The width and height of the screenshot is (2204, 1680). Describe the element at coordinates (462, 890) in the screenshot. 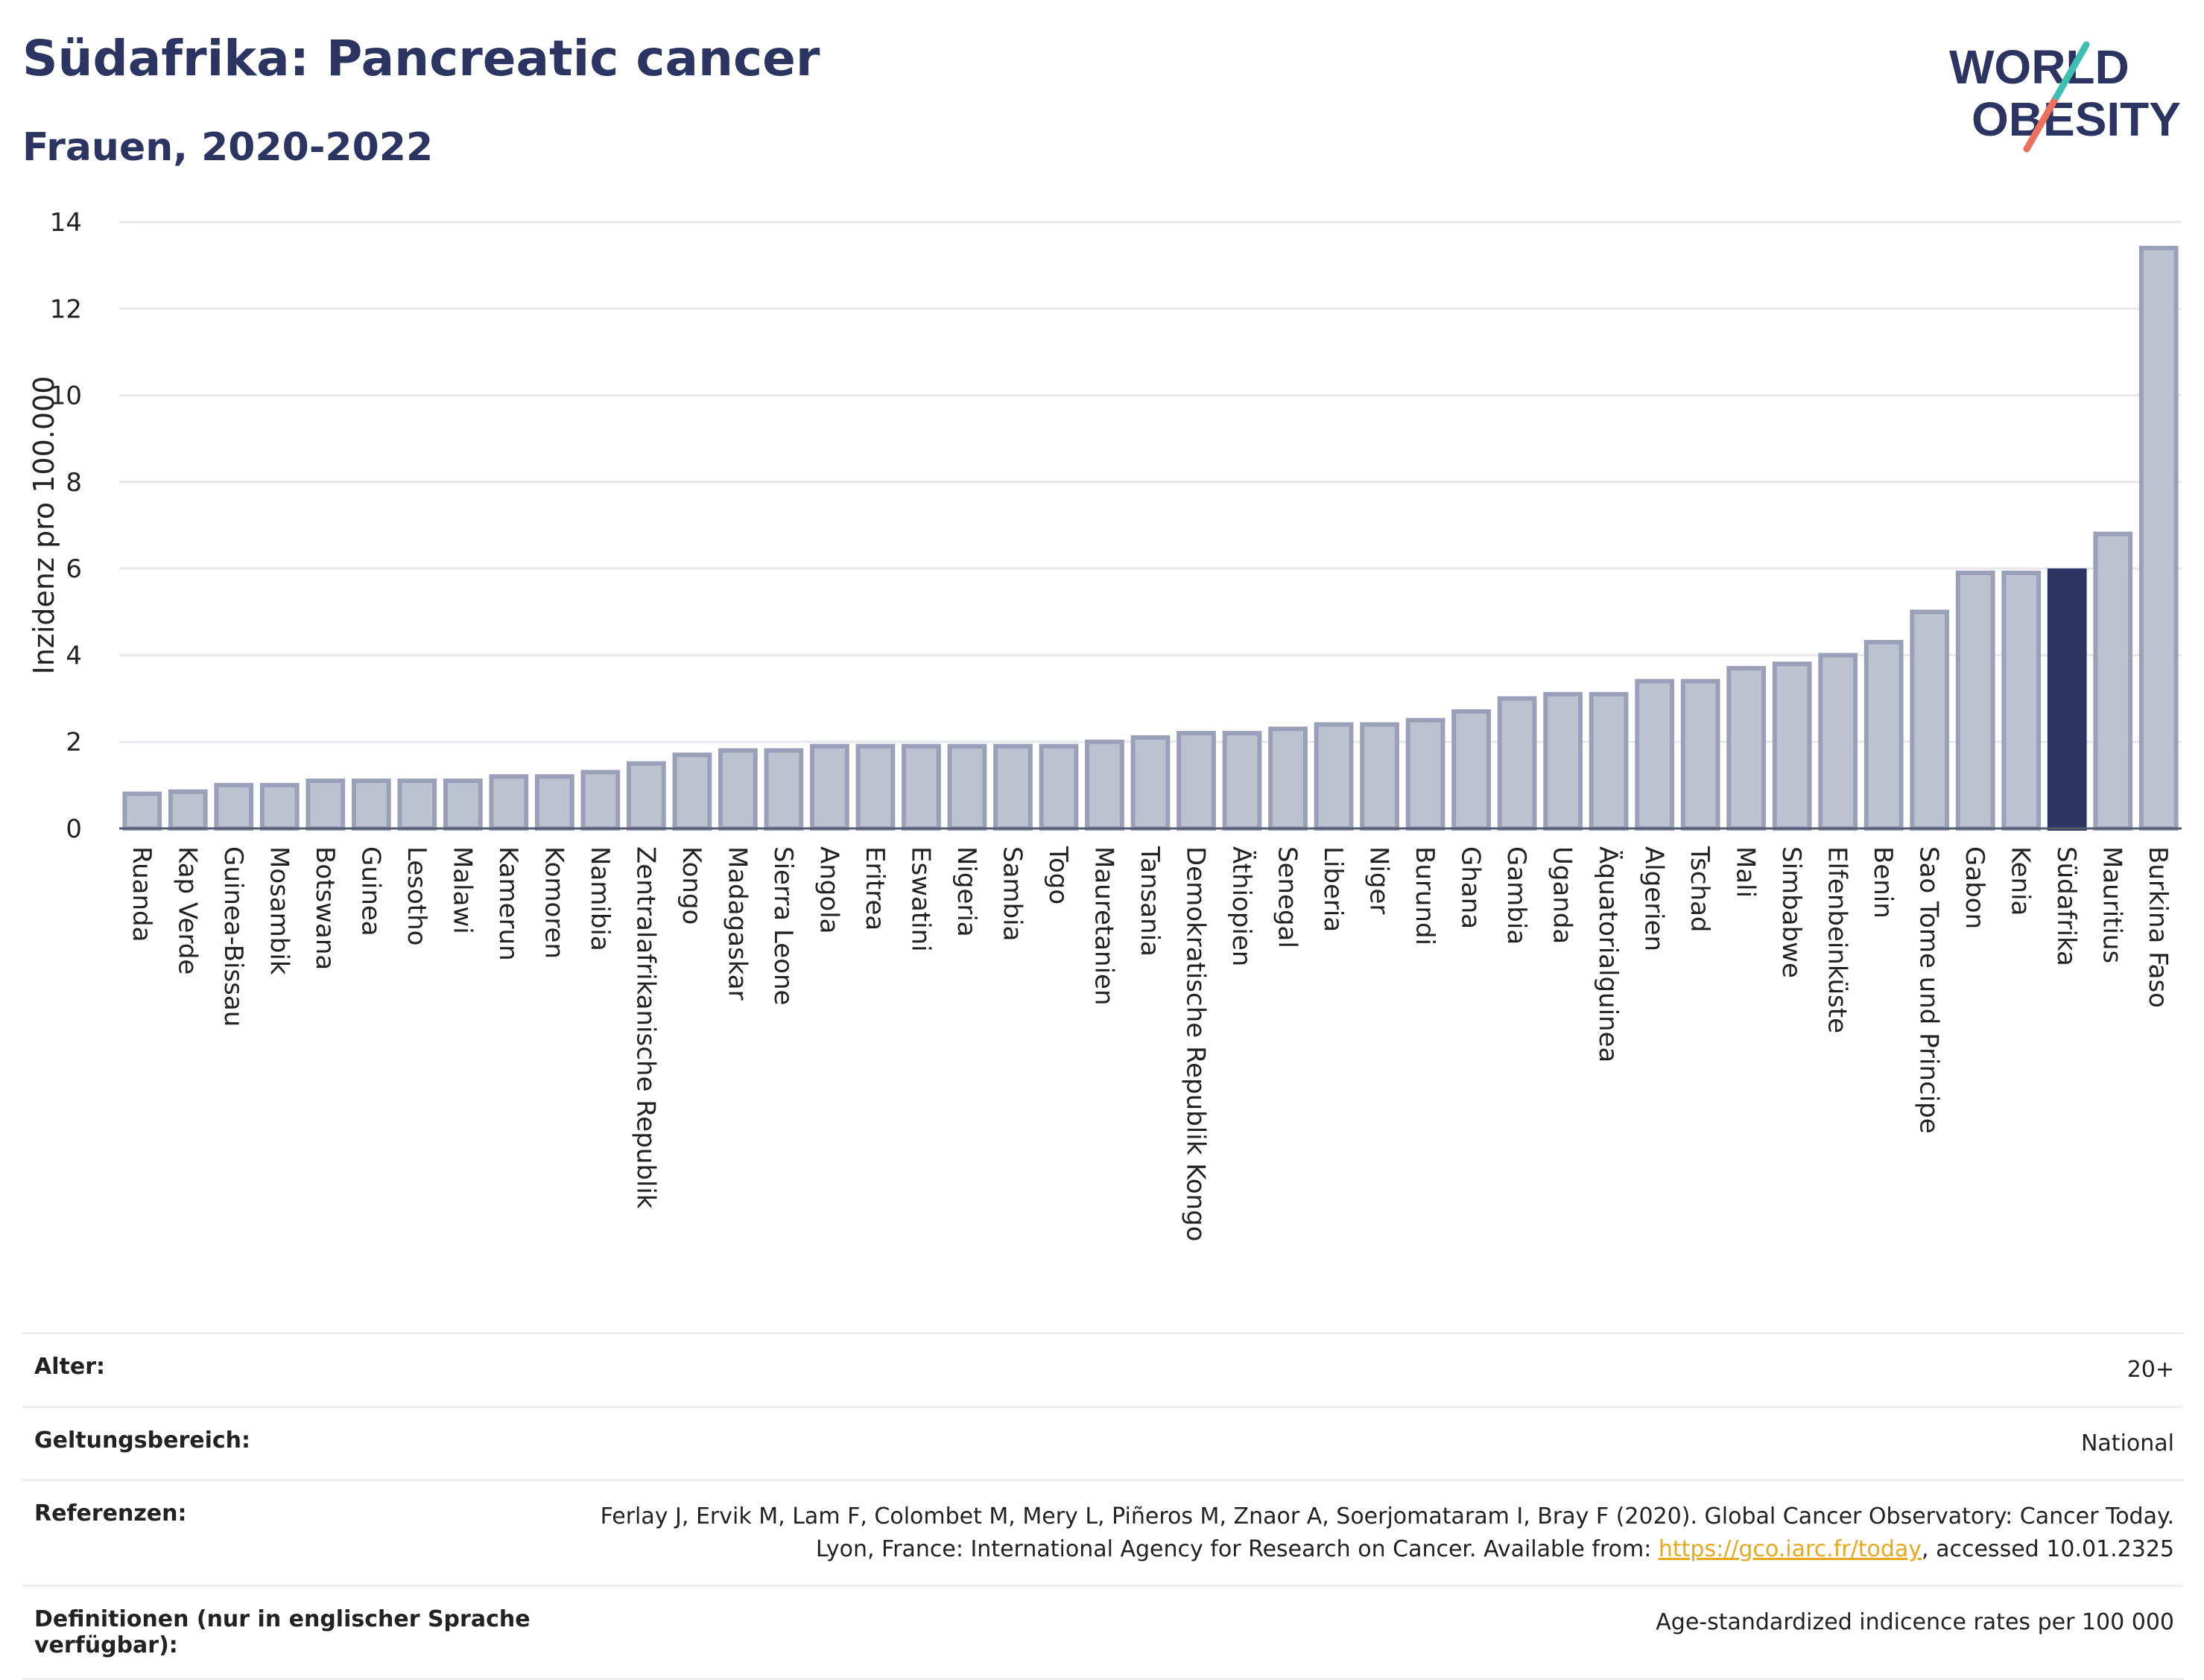

I see `x-tick-label: Malawi` at that location.